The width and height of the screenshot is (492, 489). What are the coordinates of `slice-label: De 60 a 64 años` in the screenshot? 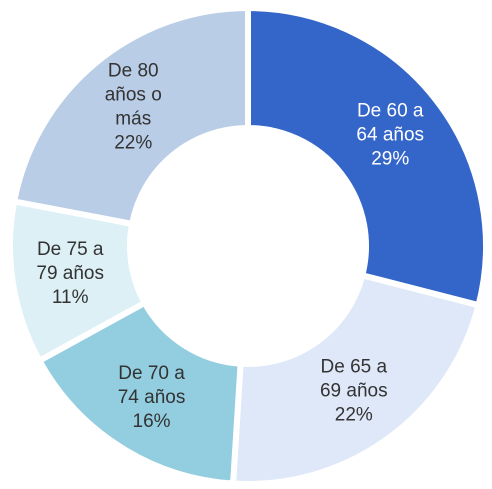 It's located at (390, 123).